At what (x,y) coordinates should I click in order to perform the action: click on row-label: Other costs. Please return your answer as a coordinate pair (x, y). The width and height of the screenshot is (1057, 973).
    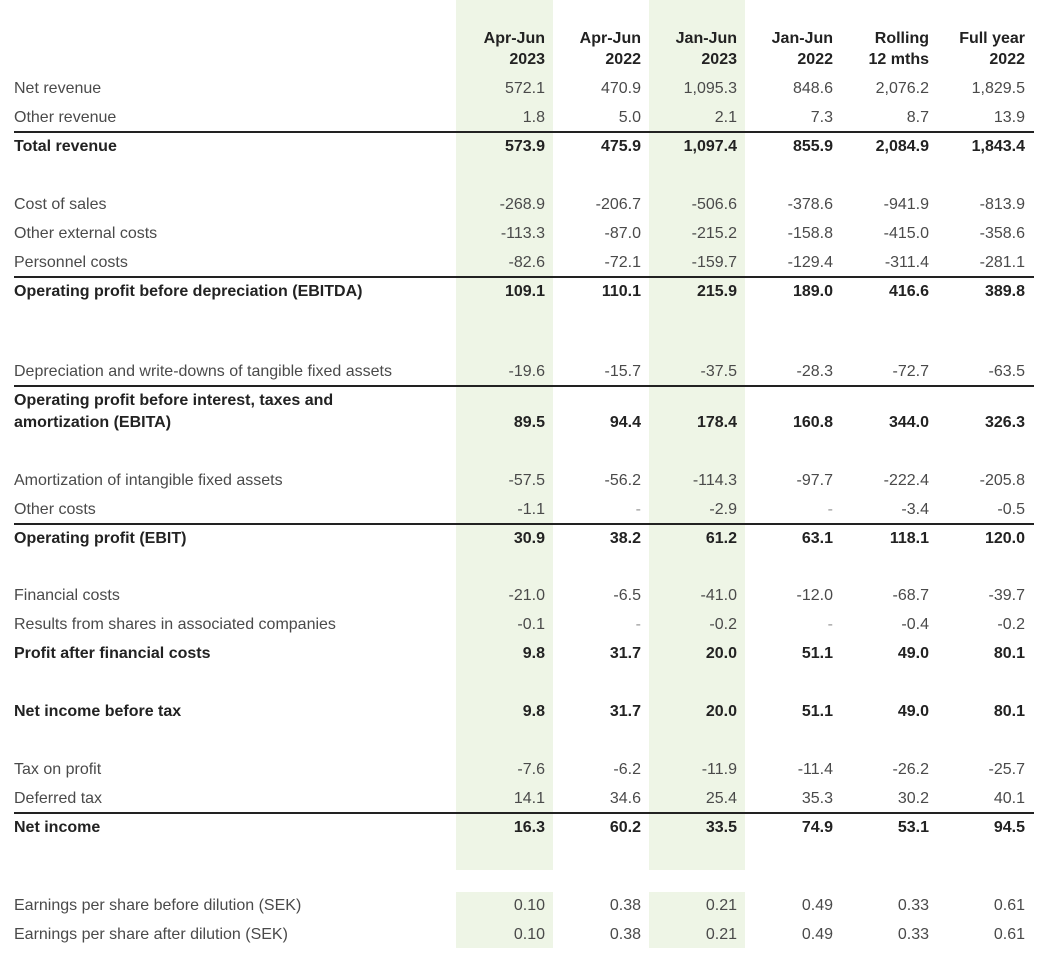
    Looking at the image, I should click on (55, 509).